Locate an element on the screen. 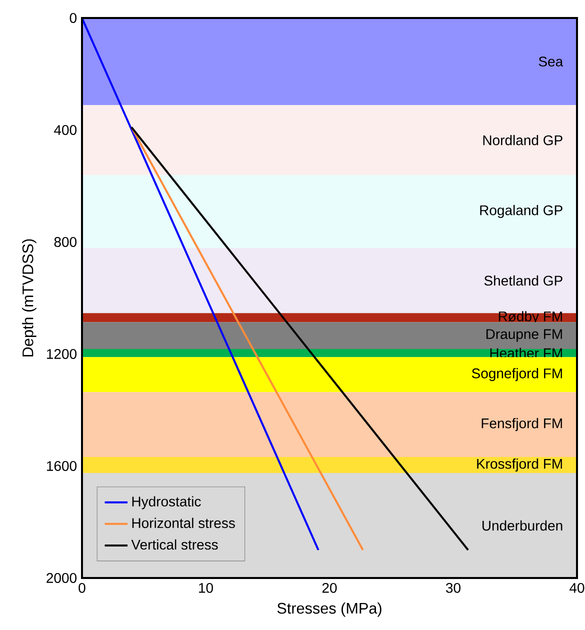  band-label: Shetland GP is located at coordinates (523, 280).